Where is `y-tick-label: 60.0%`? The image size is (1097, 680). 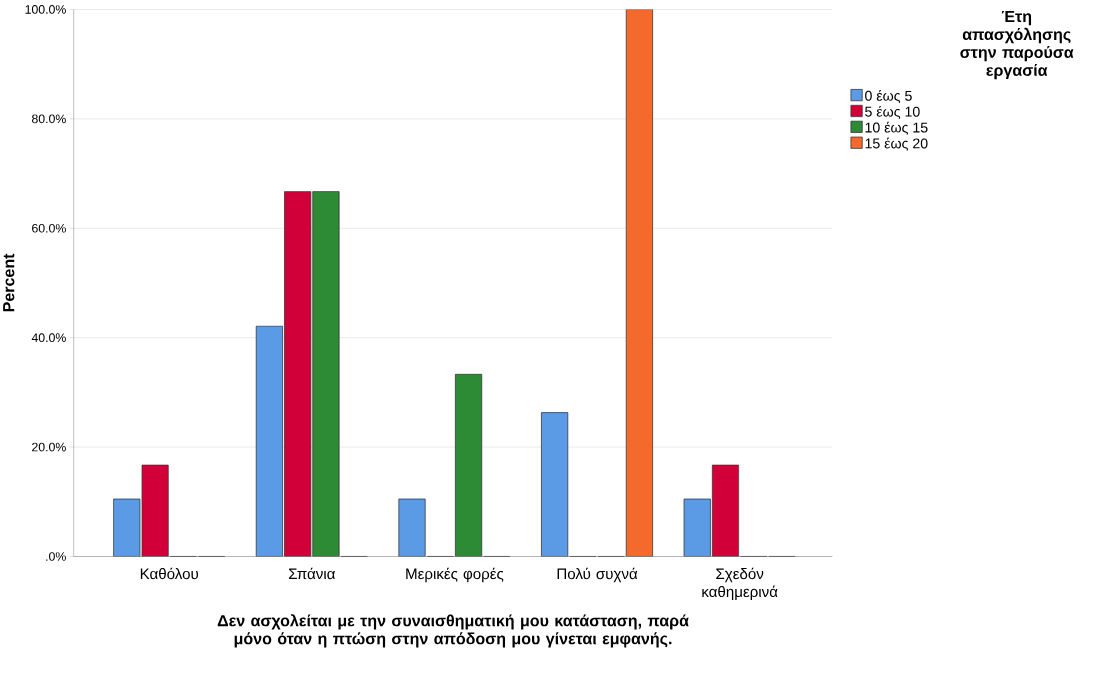
y-tick-label: 60.0% is located at coordinates (49, 228).